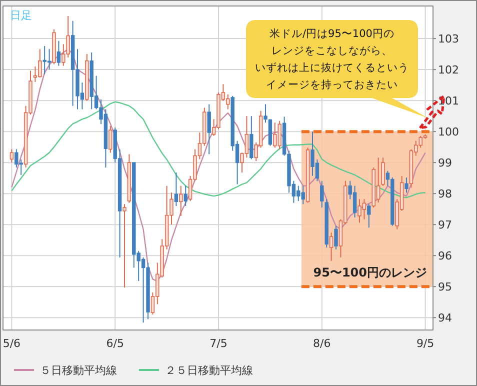 The height and width of the screenshot is (386, 477). What do you see at coordinates (445, 194) in the screenshot?
I see `y-tick-label: 98` at bounding box center [445, 194].